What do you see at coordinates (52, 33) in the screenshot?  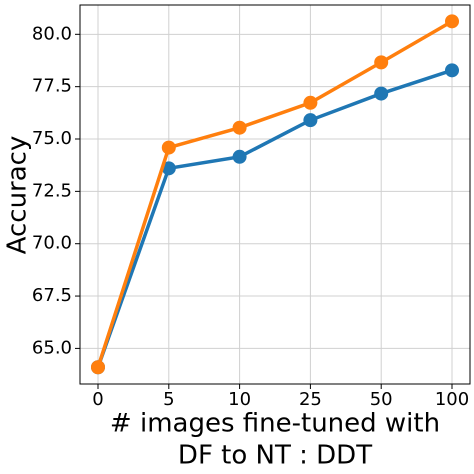 I see `y-tick-label: 80.0` at bounding box center [52, 33].